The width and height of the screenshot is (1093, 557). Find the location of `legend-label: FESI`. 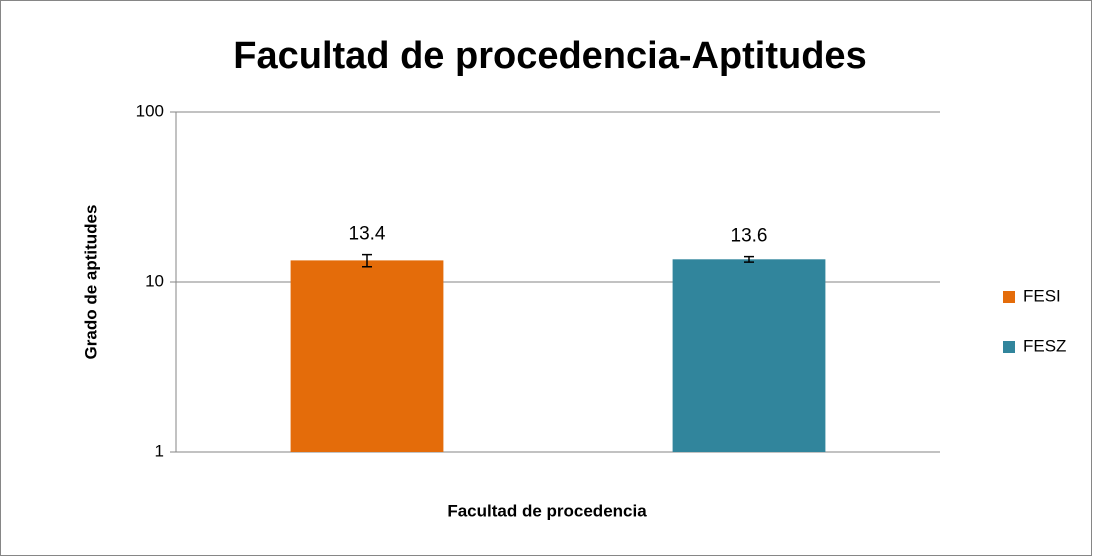

legend-label: FESI is located at coordinates (1042, 295).